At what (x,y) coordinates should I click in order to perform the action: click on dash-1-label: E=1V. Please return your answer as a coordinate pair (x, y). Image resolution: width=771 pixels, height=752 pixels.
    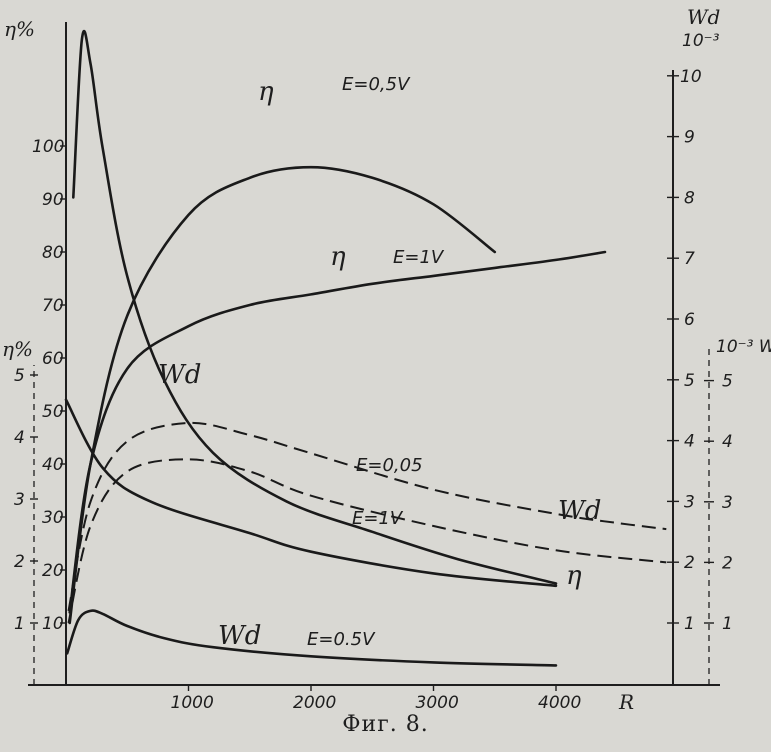
    Looking at the image, I should click on (378, 518).